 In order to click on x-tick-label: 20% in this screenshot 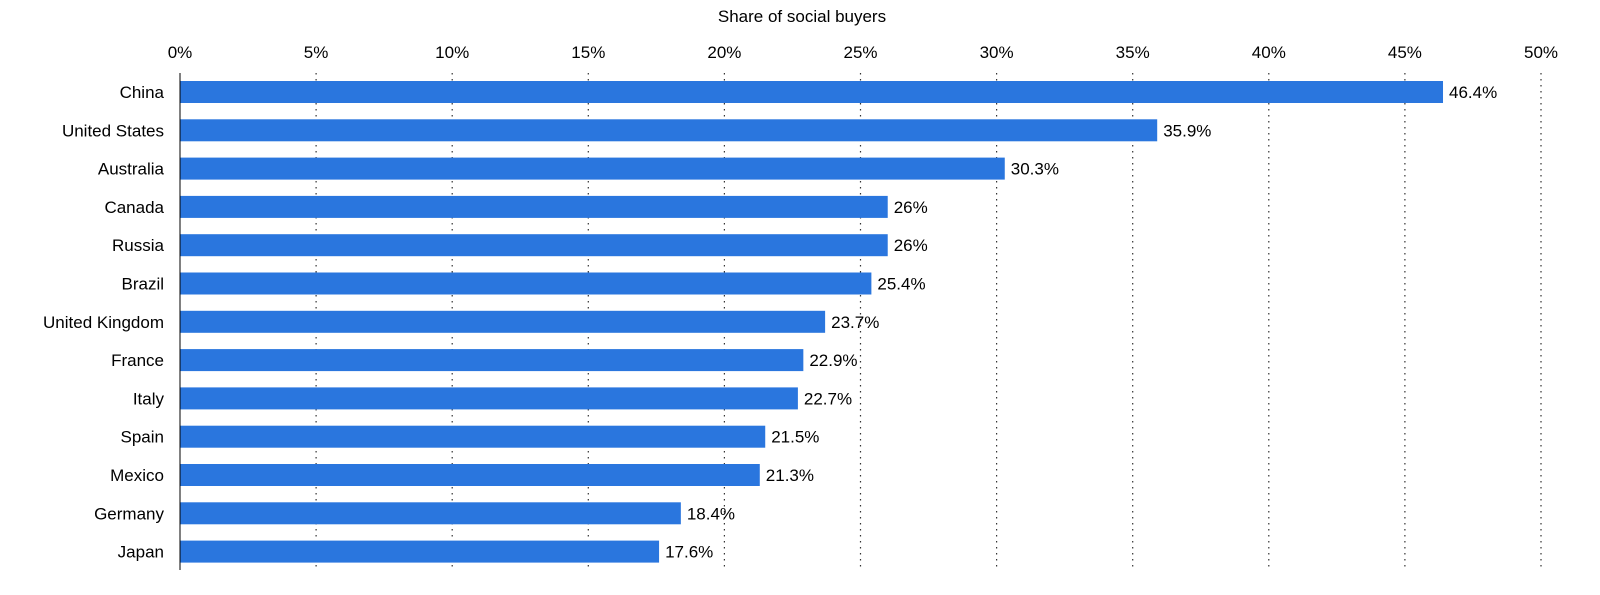, I will do `click(724, 52)`.